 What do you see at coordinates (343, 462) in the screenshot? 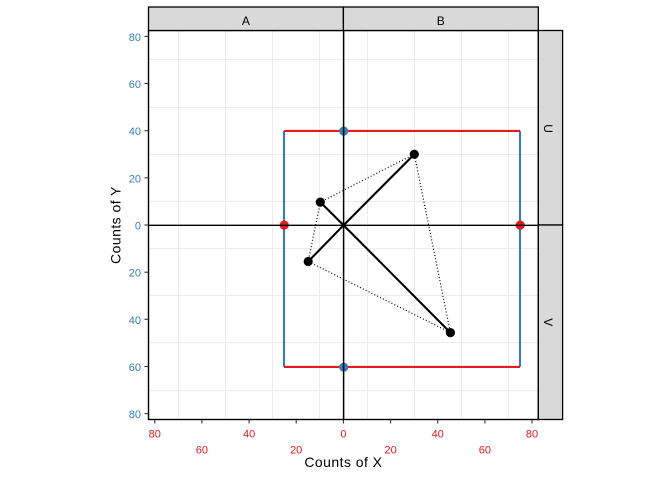
I see `svg-text: Counts of X` at bounding box center [343, 462].